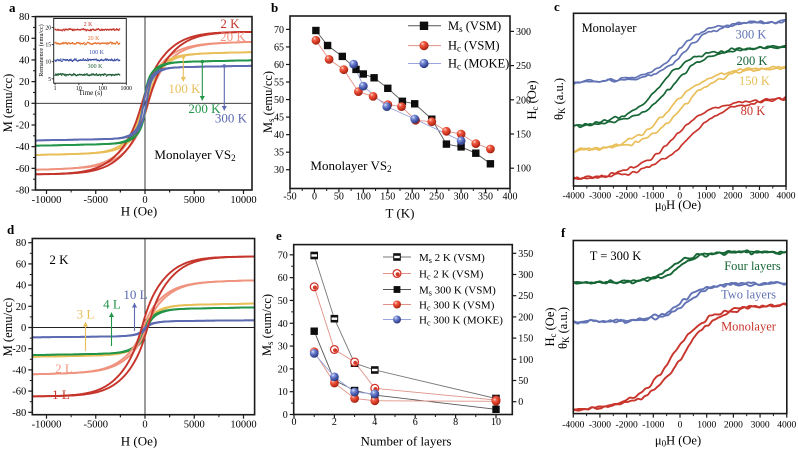  What do you see at coordinates (47, 425) in the screenshot?
I see `svg-text: -10000` at bounding box center [47, 425].